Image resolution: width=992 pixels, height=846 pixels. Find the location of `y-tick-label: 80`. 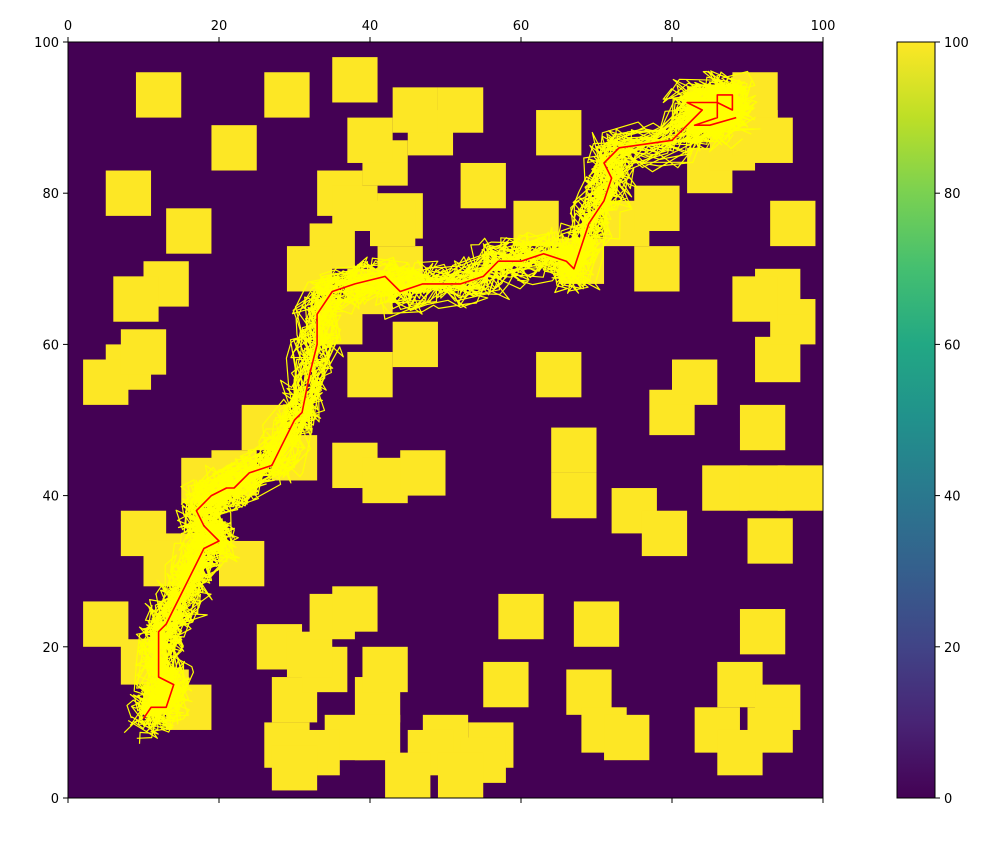

y-tick-label: 80 is located at coordinates (50, 194).